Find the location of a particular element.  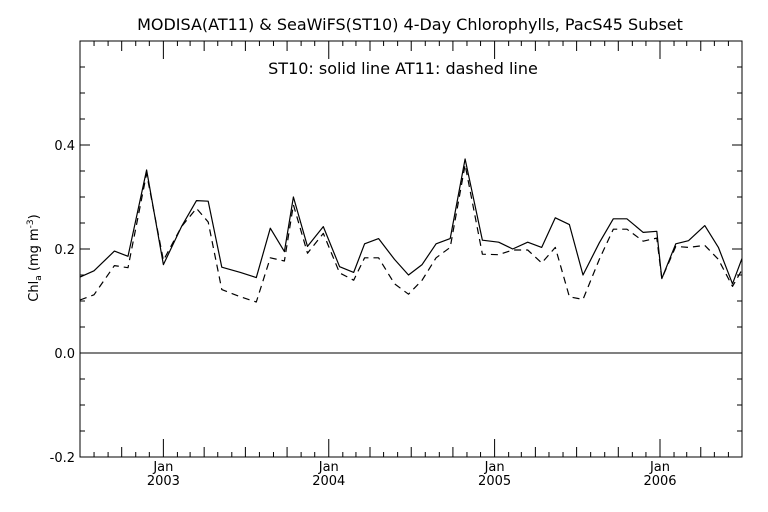

y-axis-label-subscript: a is located at coordinates (39, 278).